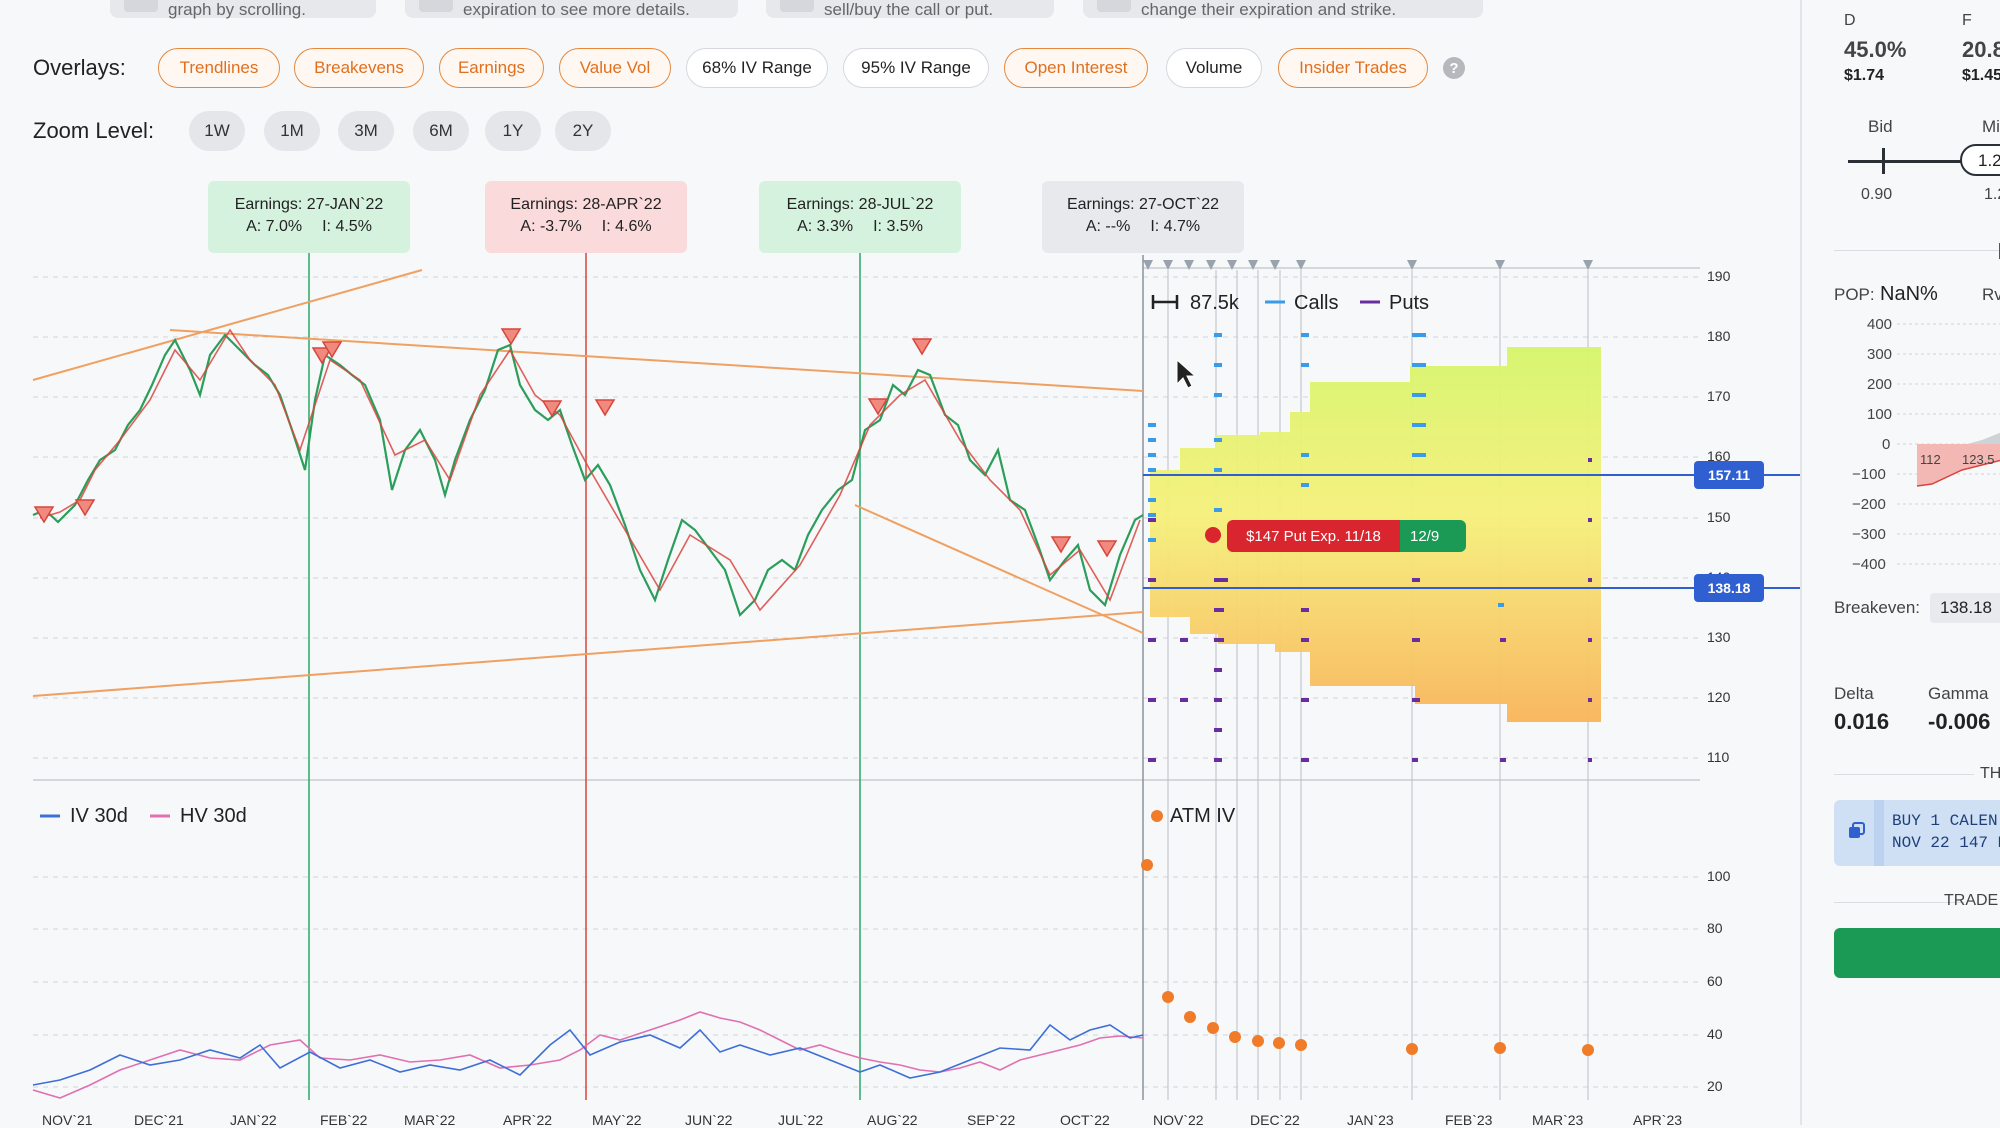 The image size is (2000, 1128). I want to click on delta-value: 0.016, so click(1862, 721).